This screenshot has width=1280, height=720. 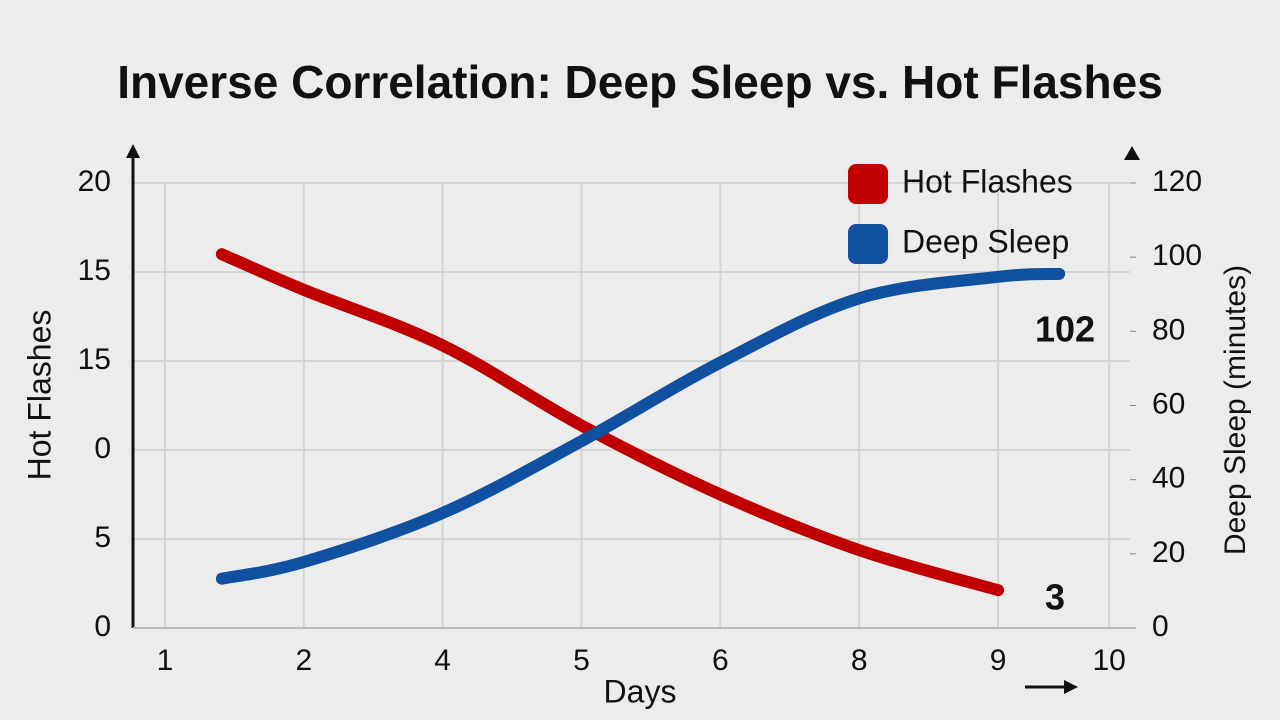 I want to click on y-tick-label: 20, so click(x=94, y=181).